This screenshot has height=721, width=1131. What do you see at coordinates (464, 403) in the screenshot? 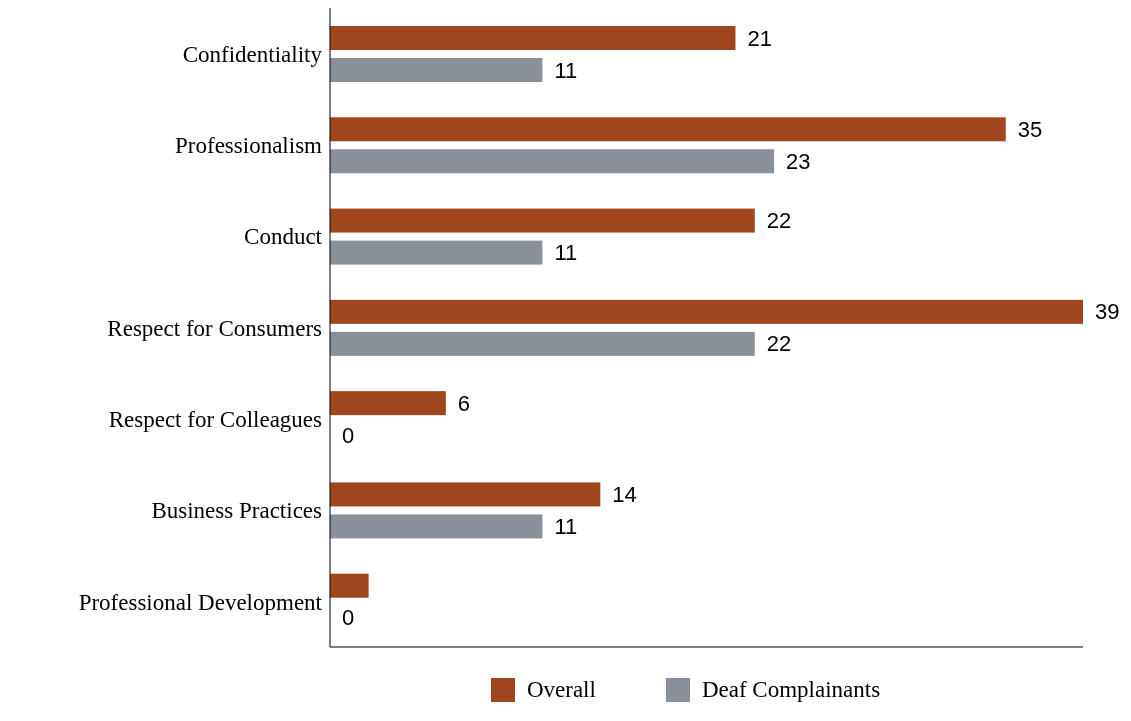
I see `data-label: 6` at bounding box center [464, 403].